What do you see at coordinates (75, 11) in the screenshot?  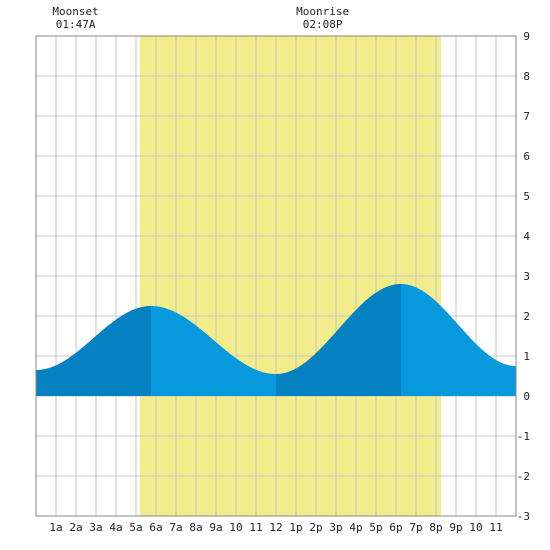 I see `moonset-label: Moonset` at bounding box center [75, 11].